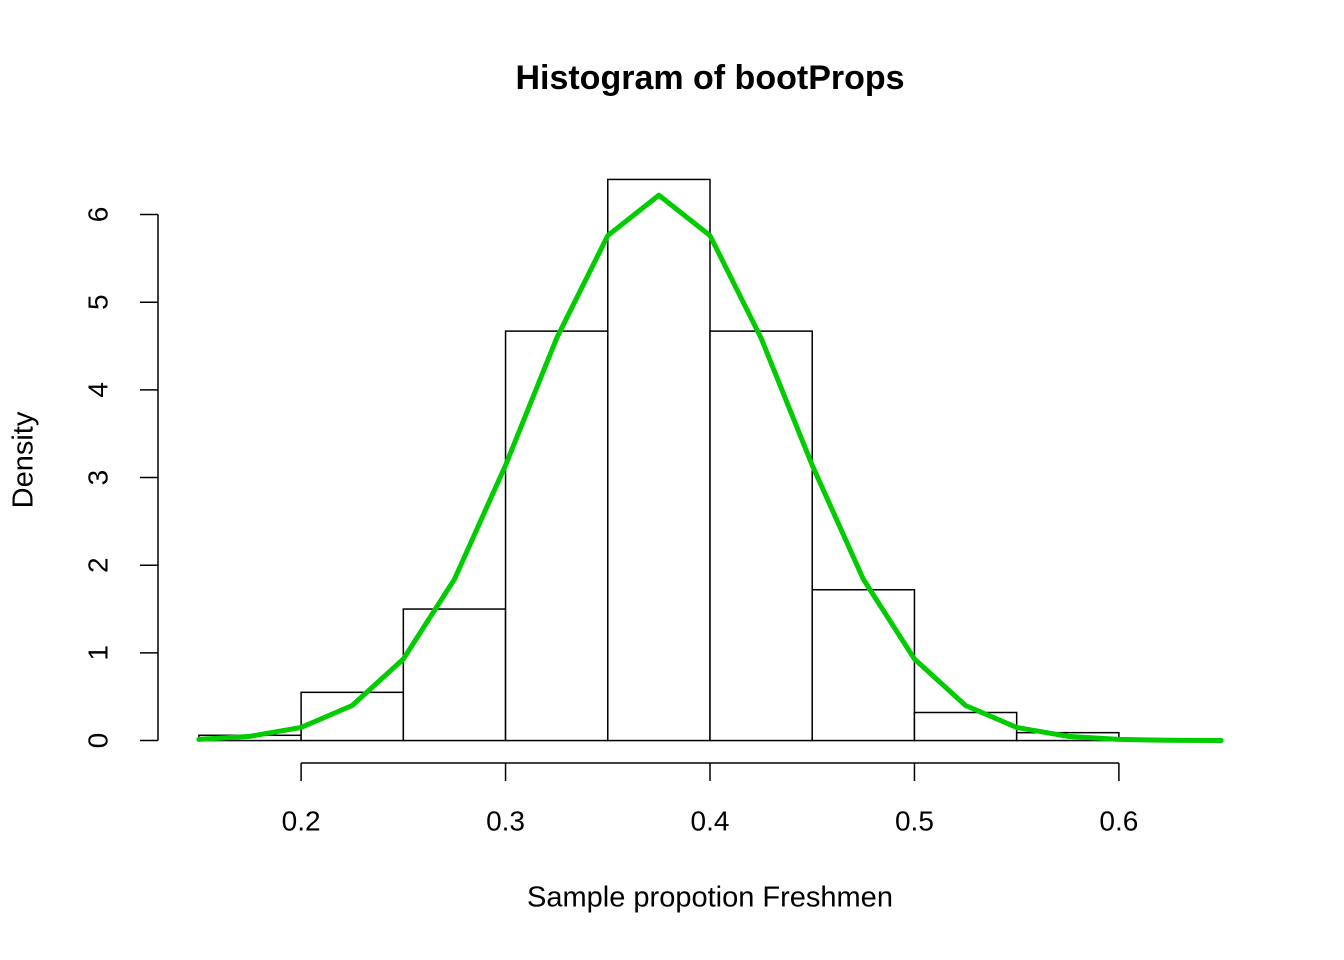 This screenshot has width=1344, height=960. I want to click on y-tick-label: 1, so click(97, 653).